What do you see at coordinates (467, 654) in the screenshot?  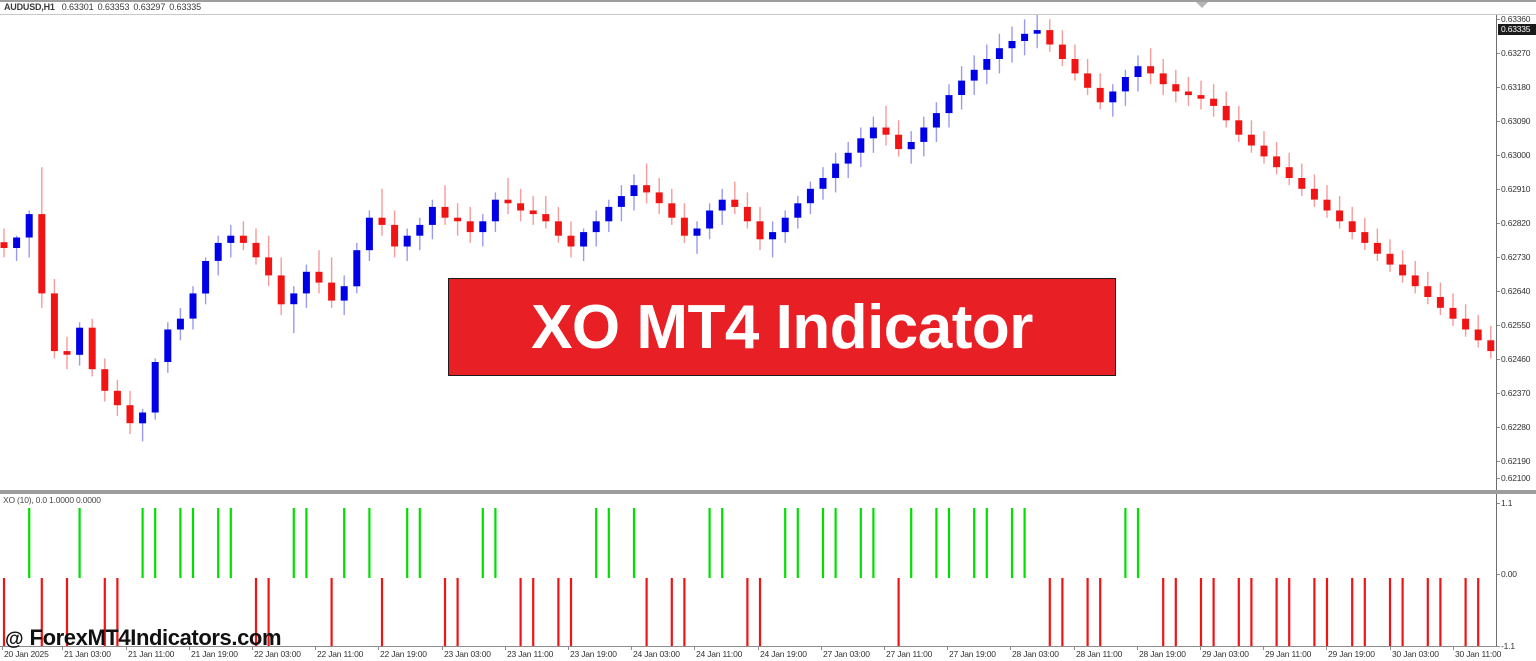 I see `time-axis-label: 23 Jan 03:00` at bounding box center [467, 654].